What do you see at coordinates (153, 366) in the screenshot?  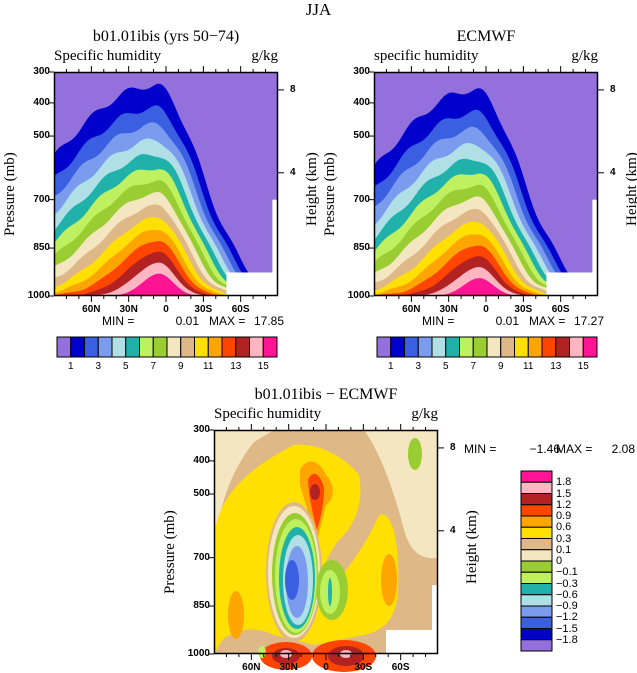 I see `colorbar-label: 7` at bounding box center [153, 366].